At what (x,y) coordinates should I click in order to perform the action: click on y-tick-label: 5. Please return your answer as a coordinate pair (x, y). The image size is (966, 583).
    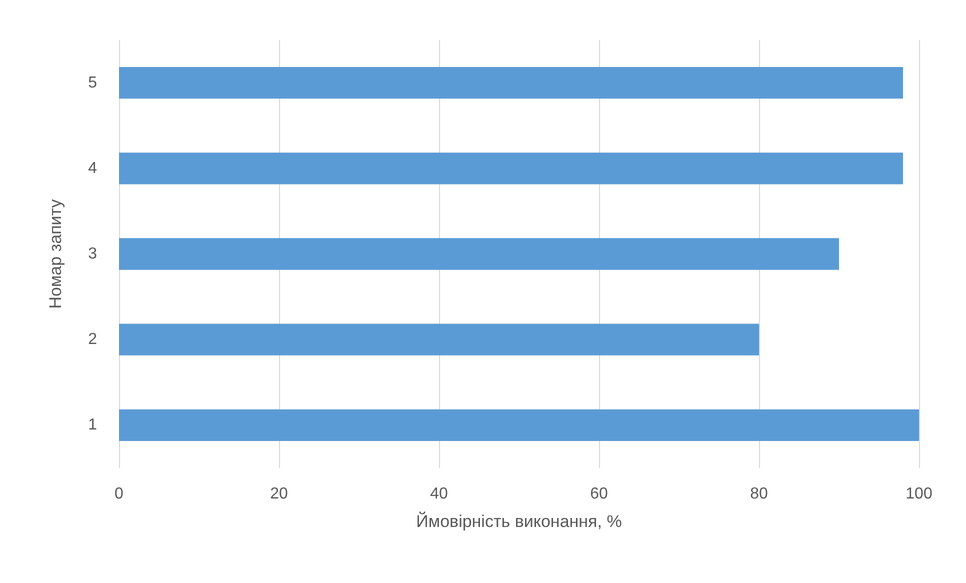
    Looking at the image, I should click on (93, 83).